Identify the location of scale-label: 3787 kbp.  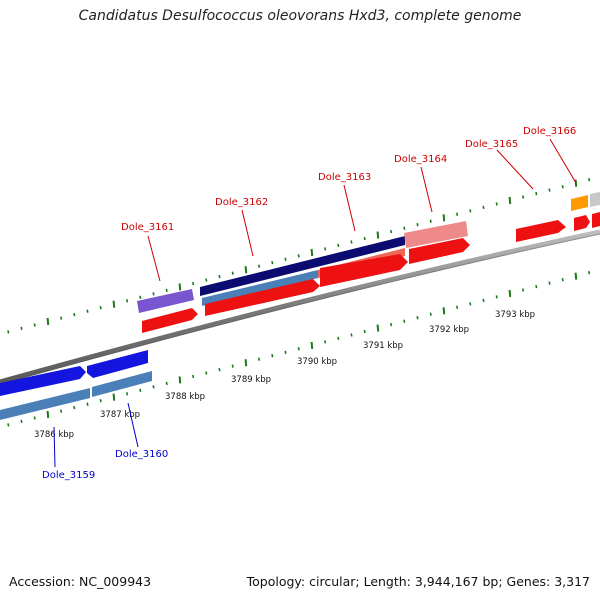
(120, 415).